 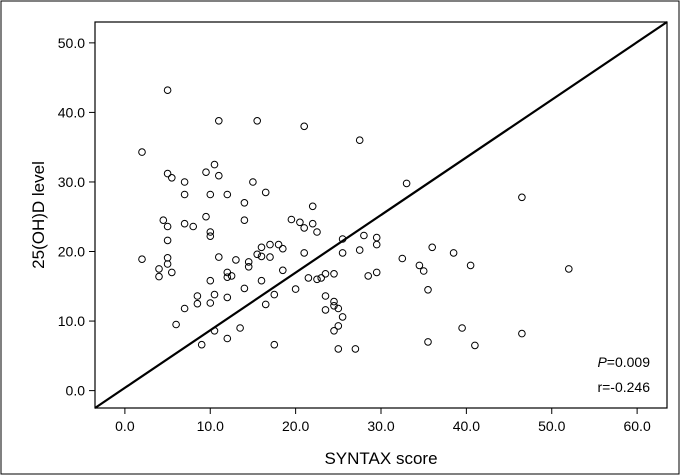 What do you see at coordinates (71, 112) in the screenshot?
I see `y-tick-label-4: 40.0` at bounding box center [71, 112].